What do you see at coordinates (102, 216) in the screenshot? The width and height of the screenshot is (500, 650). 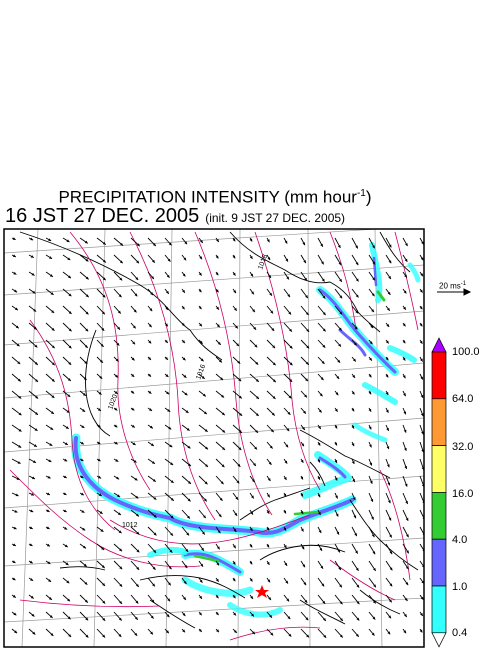 I see `valid-time: 16 JST 27 DEC. 2005` at bounding box center [102, 216].